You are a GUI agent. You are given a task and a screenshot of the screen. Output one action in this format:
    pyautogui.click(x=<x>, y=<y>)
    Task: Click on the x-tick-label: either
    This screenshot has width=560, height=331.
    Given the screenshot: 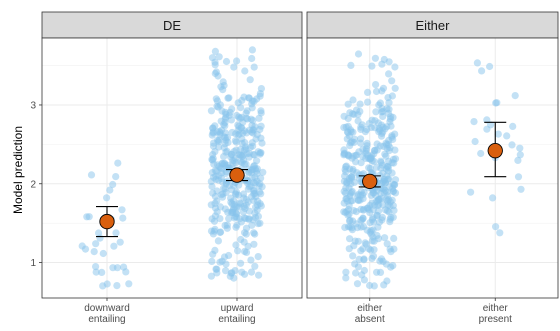 What is the action you would take?
    pyautogui.click(x=496, y=308)
    